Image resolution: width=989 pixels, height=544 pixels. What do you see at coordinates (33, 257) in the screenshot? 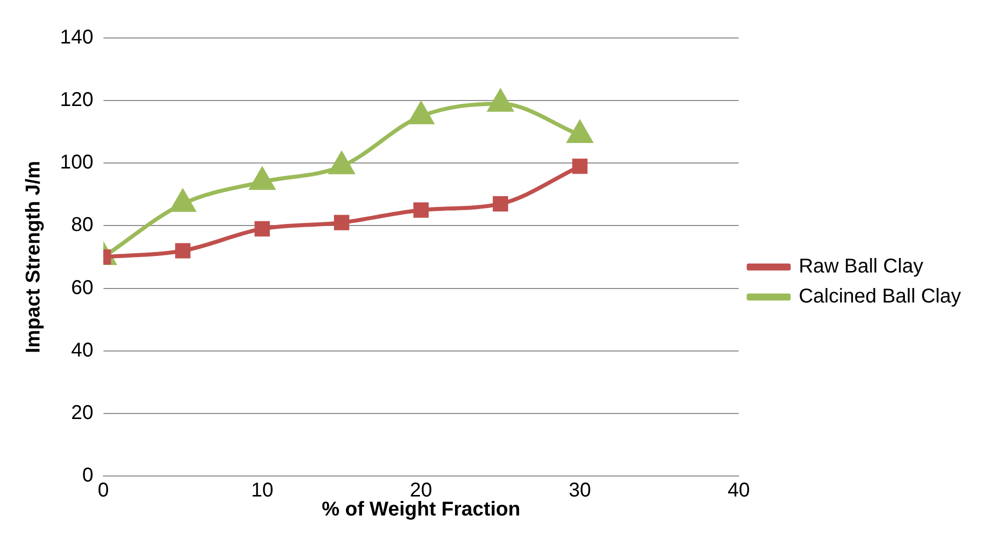
I see `y-axis-title: Impact Strength J/m` at bounding box center [33, 257].